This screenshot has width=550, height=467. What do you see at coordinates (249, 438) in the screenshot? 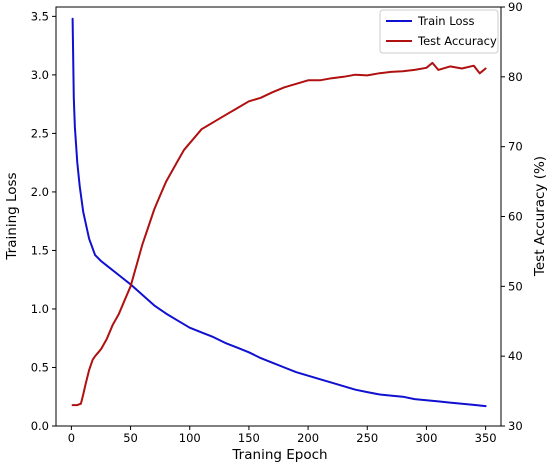
I see `x-tick-label: 150` at bounding box center [249, 438].